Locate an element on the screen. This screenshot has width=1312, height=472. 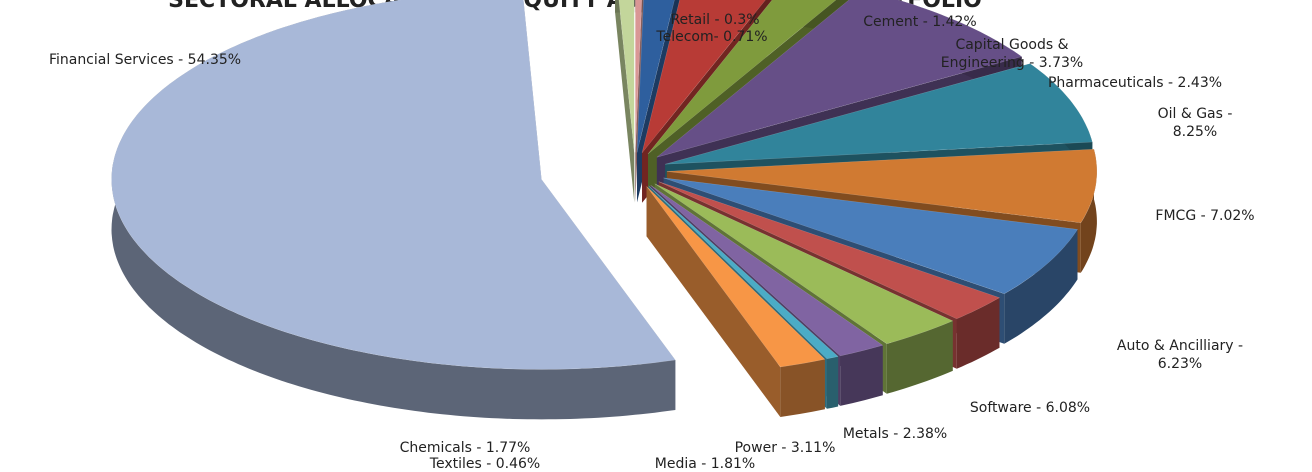
data-label: Auto & Ancilliary - 6.23% is located at coordinates (1180, 355).